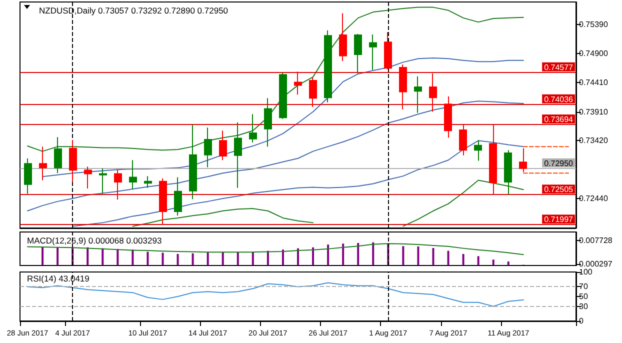 The width and height of the screenshot is (622, 343). I want to click on chart-title: RSI(14) 43.0419, so click(58, 279).